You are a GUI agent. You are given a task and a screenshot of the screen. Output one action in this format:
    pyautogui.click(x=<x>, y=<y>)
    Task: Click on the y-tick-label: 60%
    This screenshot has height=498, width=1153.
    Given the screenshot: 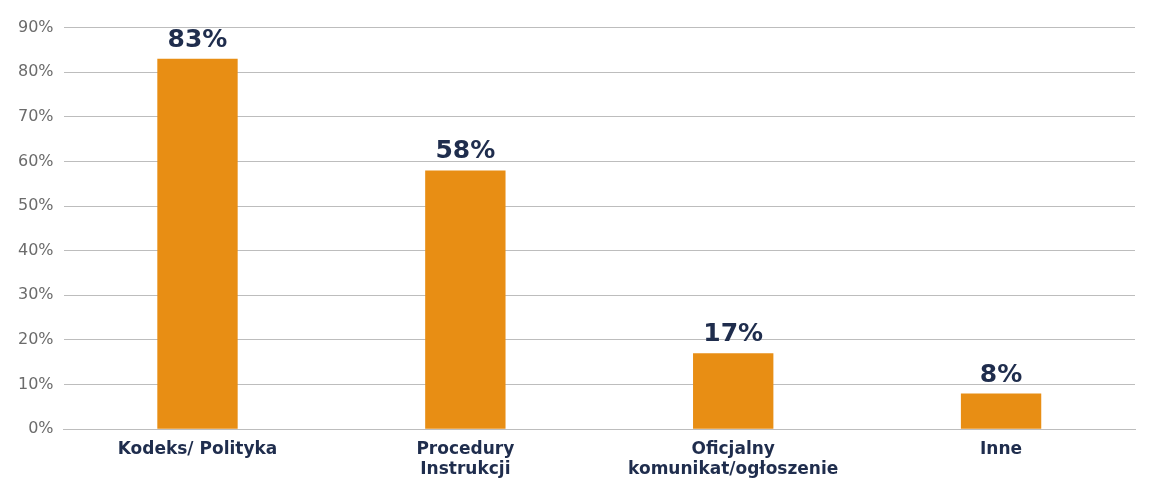 What is the action you would take?
    pyautogui.click(x=36, y=160)
    